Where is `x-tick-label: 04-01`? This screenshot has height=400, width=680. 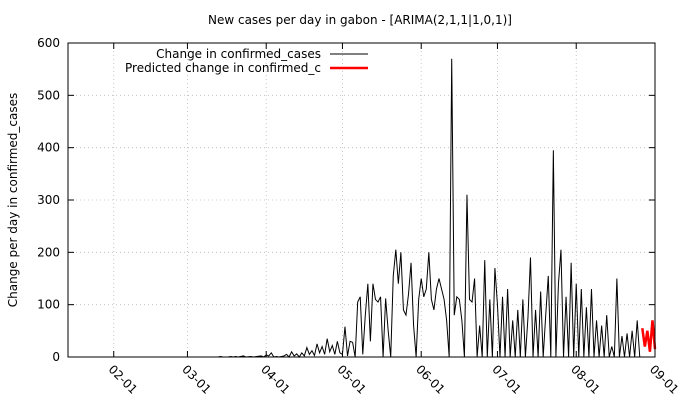
x-tick-label: 04-01 is located at coordinates (275, 379).